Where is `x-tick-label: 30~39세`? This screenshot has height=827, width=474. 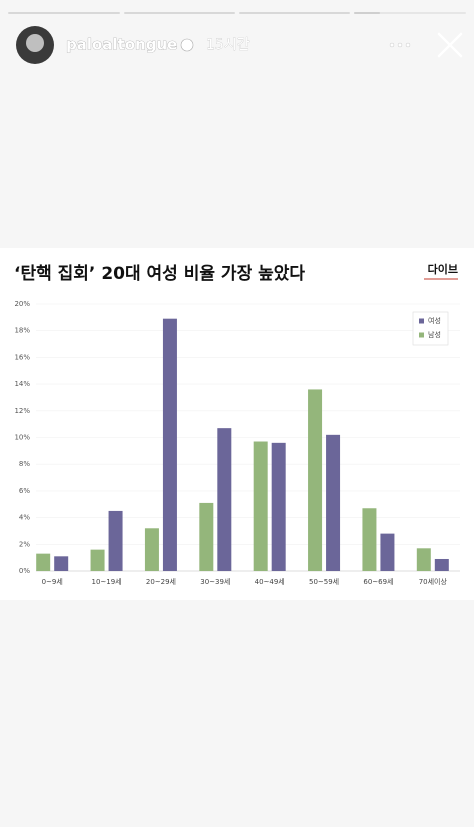
x-tick-label: 30~39세 is located at coordinates (215, 581).